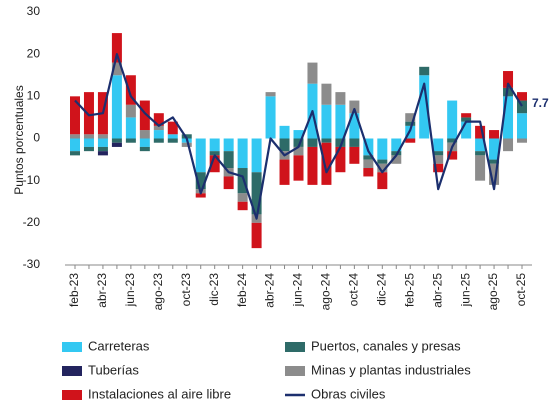 The width and height of the screenshot is (560, 408). Describe the element at coordinates (158, 292) in the screenshot. I see `x-tick-label: ago-23` at that location.